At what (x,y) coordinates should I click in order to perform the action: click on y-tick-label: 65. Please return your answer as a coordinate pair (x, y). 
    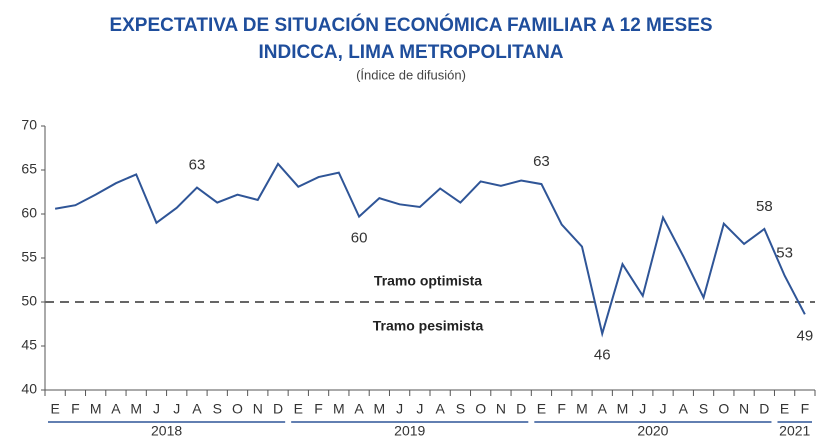
    Looking at the image, I should click on (29, 169).